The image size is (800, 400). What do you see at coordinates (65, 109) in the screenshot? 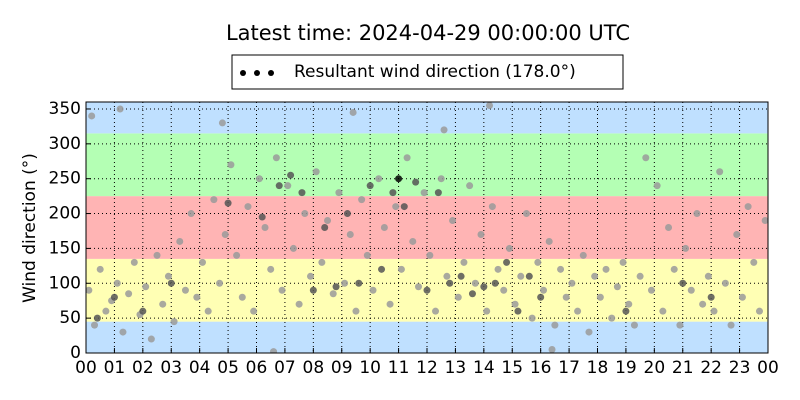
I see `y-tick-label: 350` at bounding box center [65, 109].